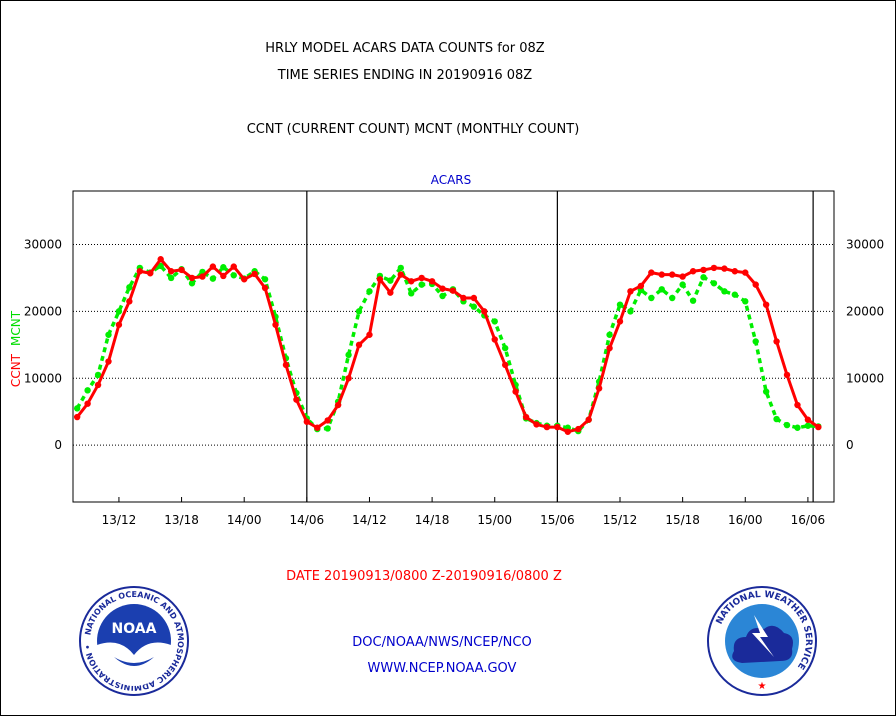  I want to click on x-tick-label: 13/18, so click(181, 520).